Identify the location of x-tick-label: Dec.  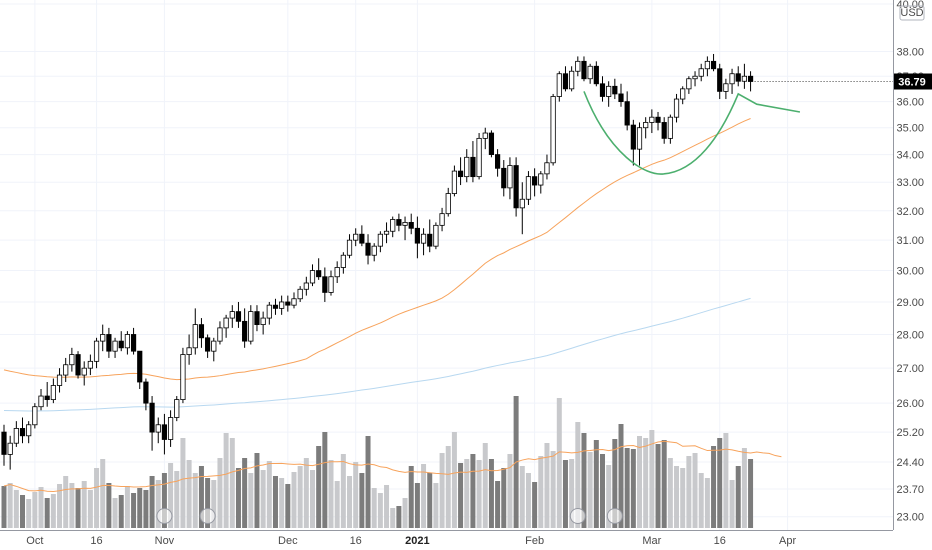
(288, 541).